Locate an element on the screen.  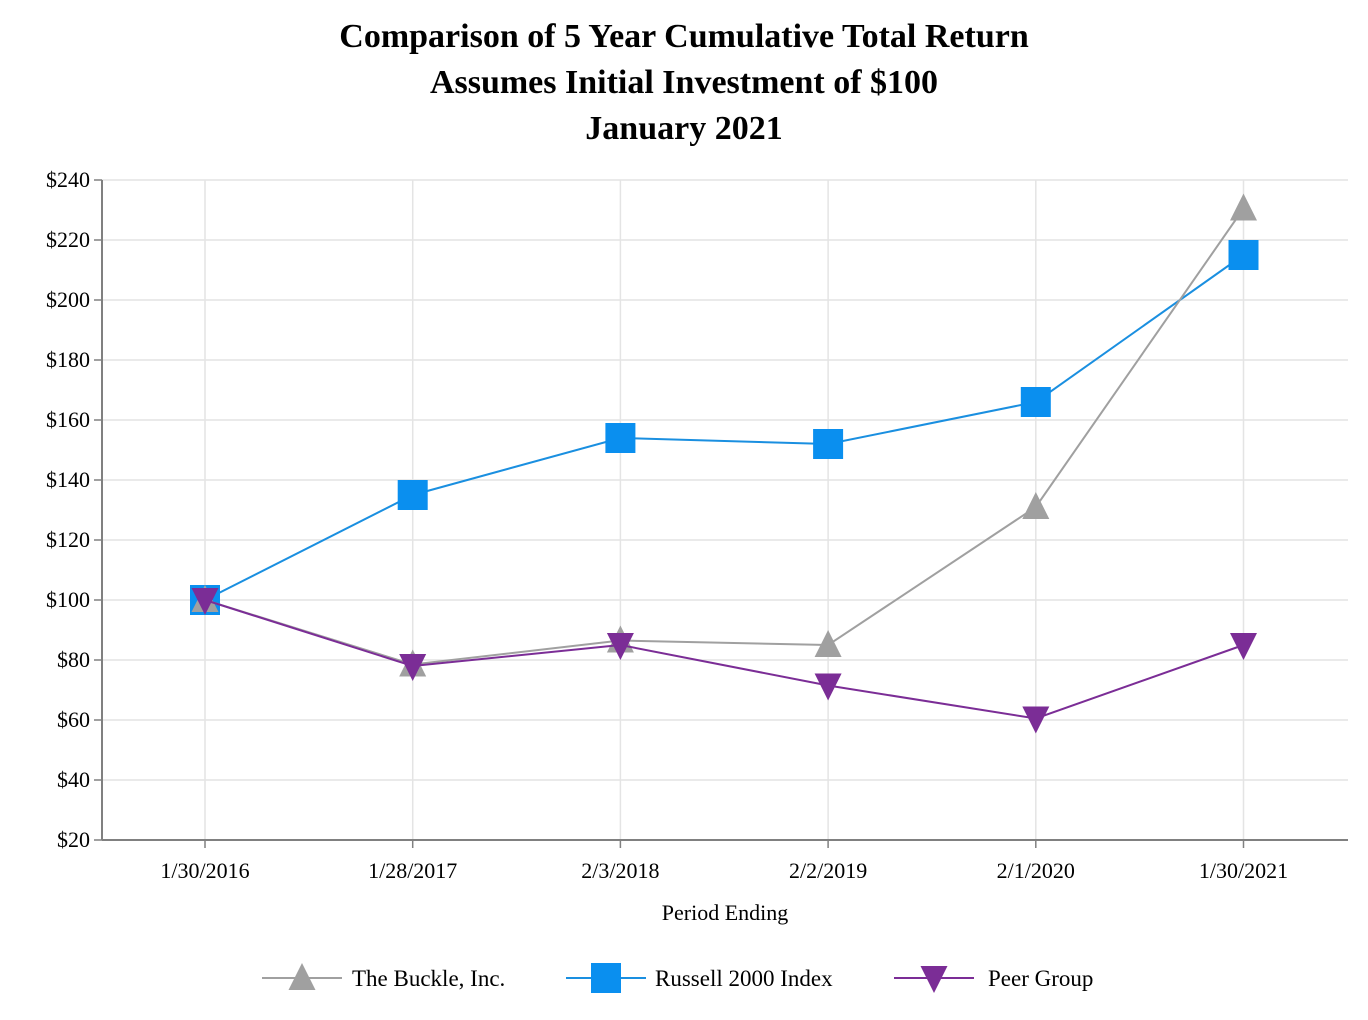
y-tick-label: $40 is located at coordinates (73, 779).